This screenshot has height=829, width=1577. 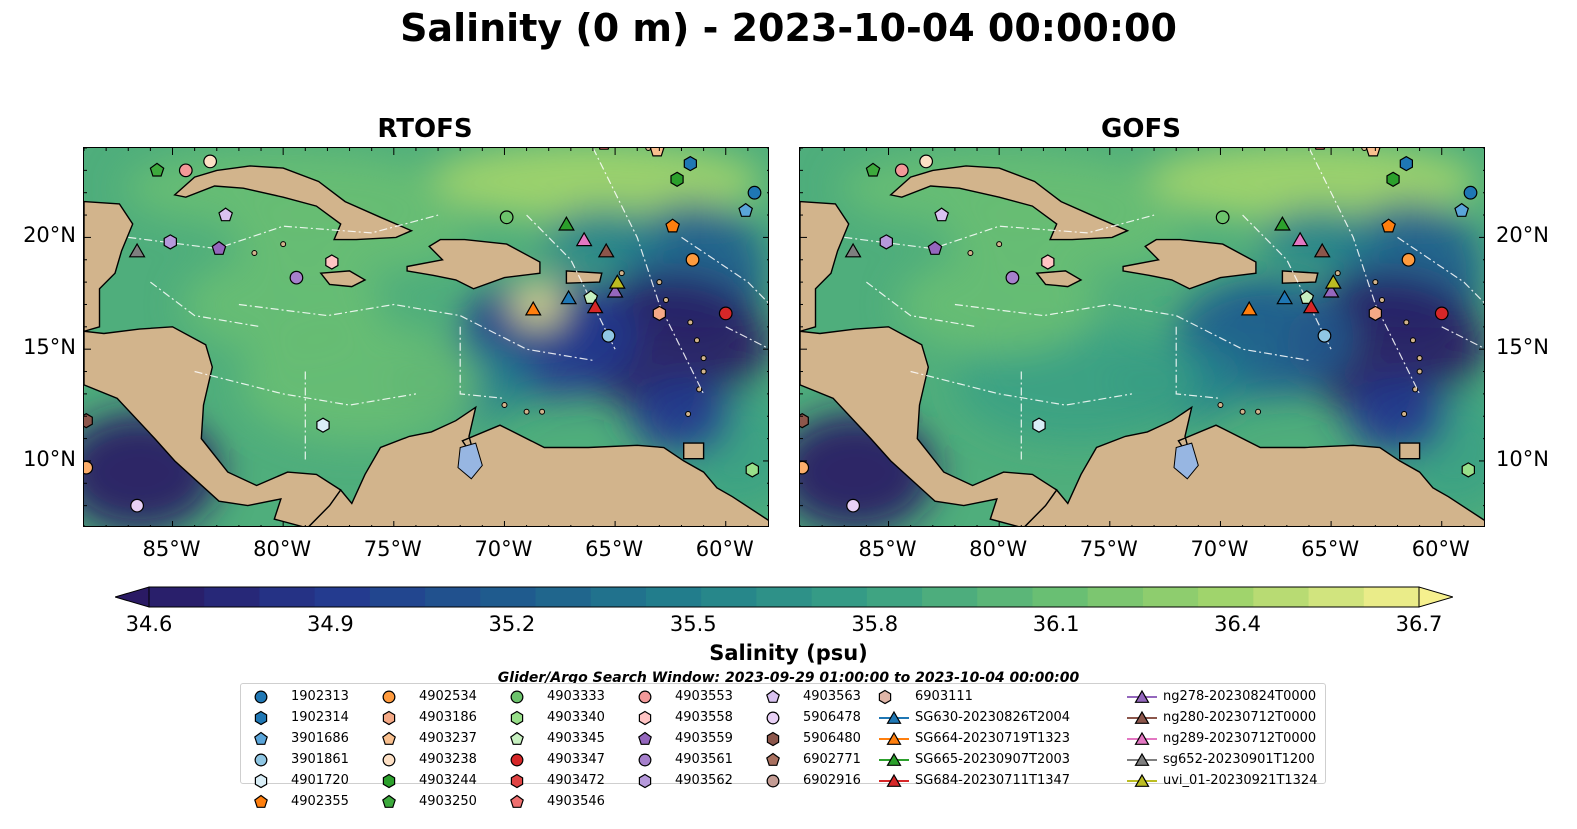 What do you see at coordinates (448, 738) in the screenshot?
I see `legend-label: 4903237` at bounding box center [448, 738].